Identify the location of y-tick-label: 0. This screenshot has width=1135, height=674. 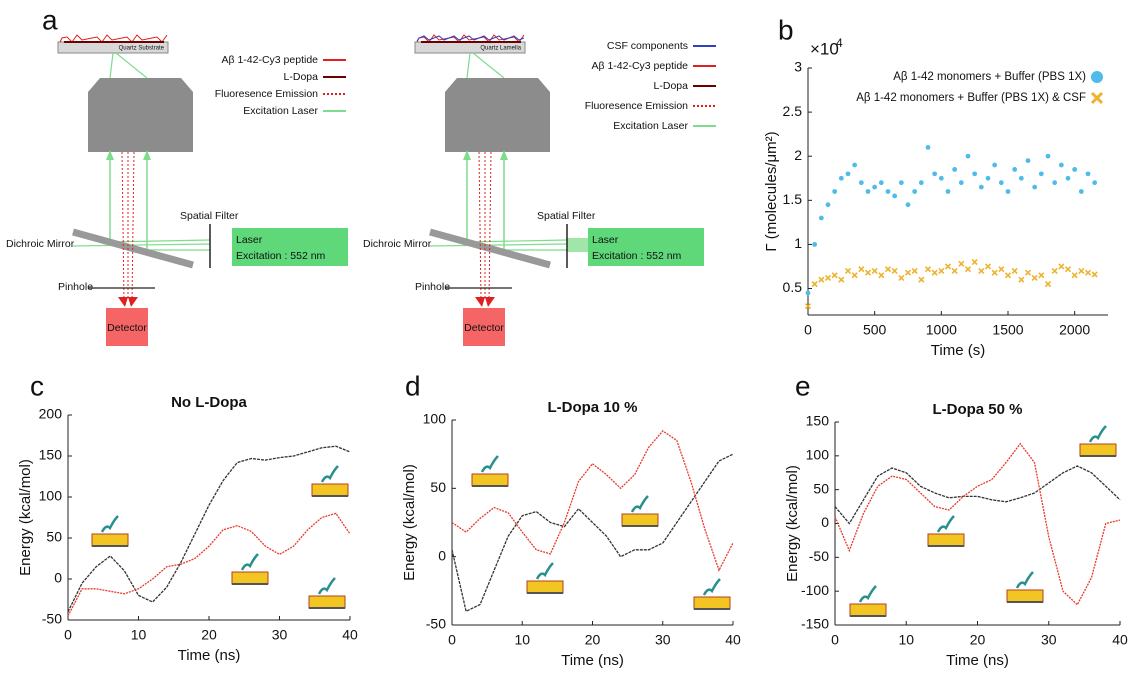
(58, 578).